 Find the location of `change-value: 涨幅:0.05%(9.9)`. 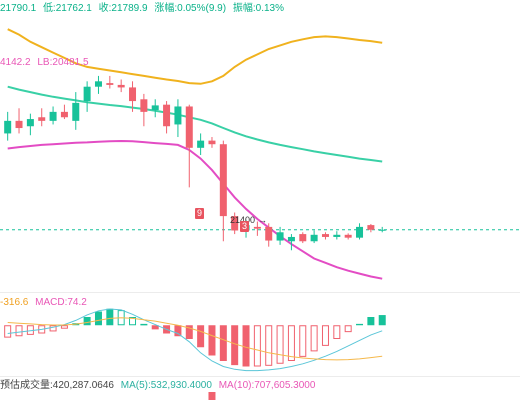

change-value: 涨幅:0.05%(9.9) is located at coordinates (190, 8).